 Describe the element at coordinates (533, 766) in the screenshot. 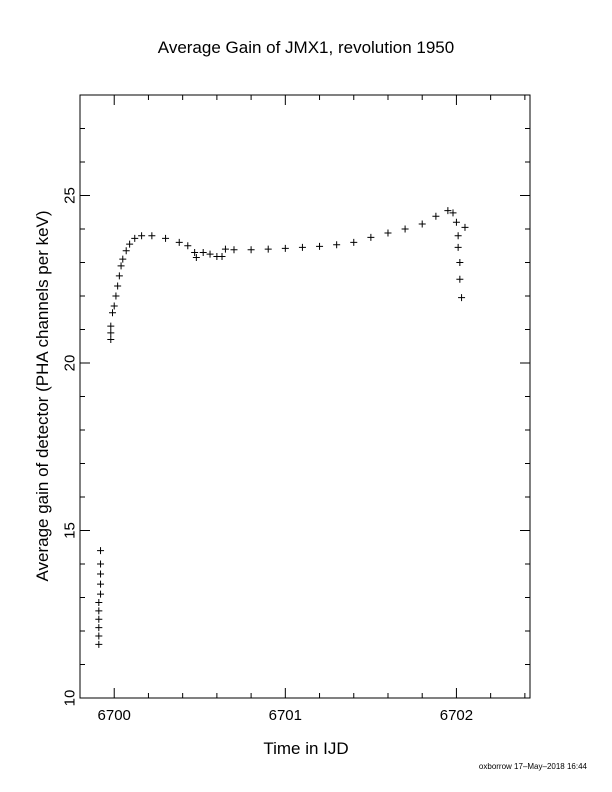

I see `footer-credit: oxborrow 17–May–2018 16:44` at that location.